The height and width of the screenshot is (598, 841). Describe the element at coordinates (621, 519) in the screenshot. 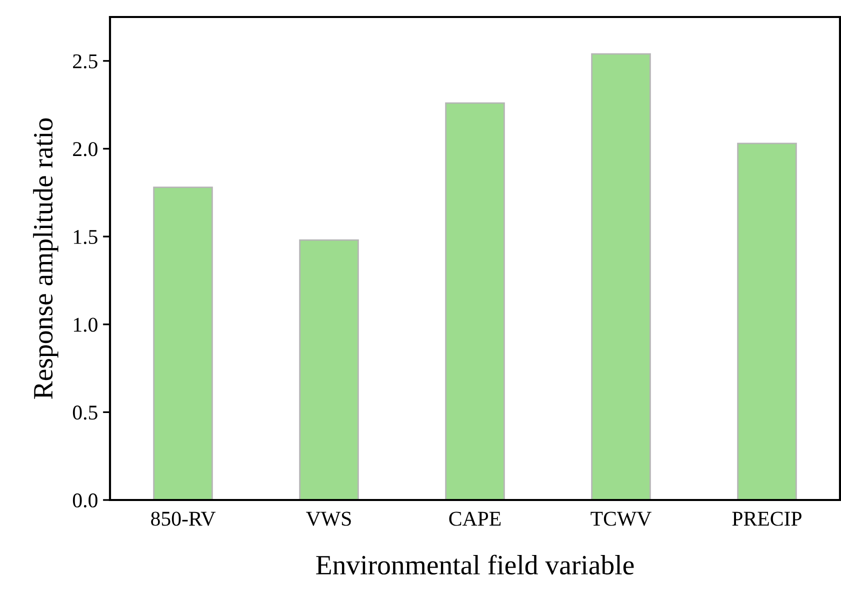

I see `x-tick-label: TCWV` at that location.